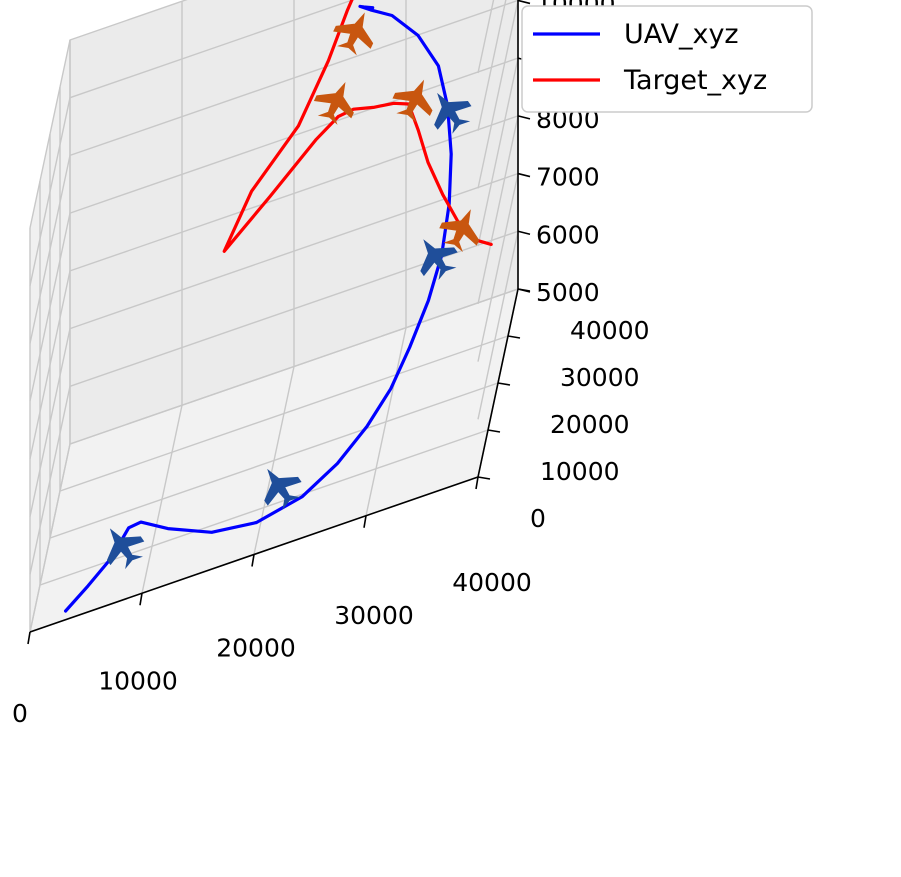  What do you see at coordinates (568, 234) in the screenshot?
I see `z-tick-label: 6000` at bounding box center [568, 234].